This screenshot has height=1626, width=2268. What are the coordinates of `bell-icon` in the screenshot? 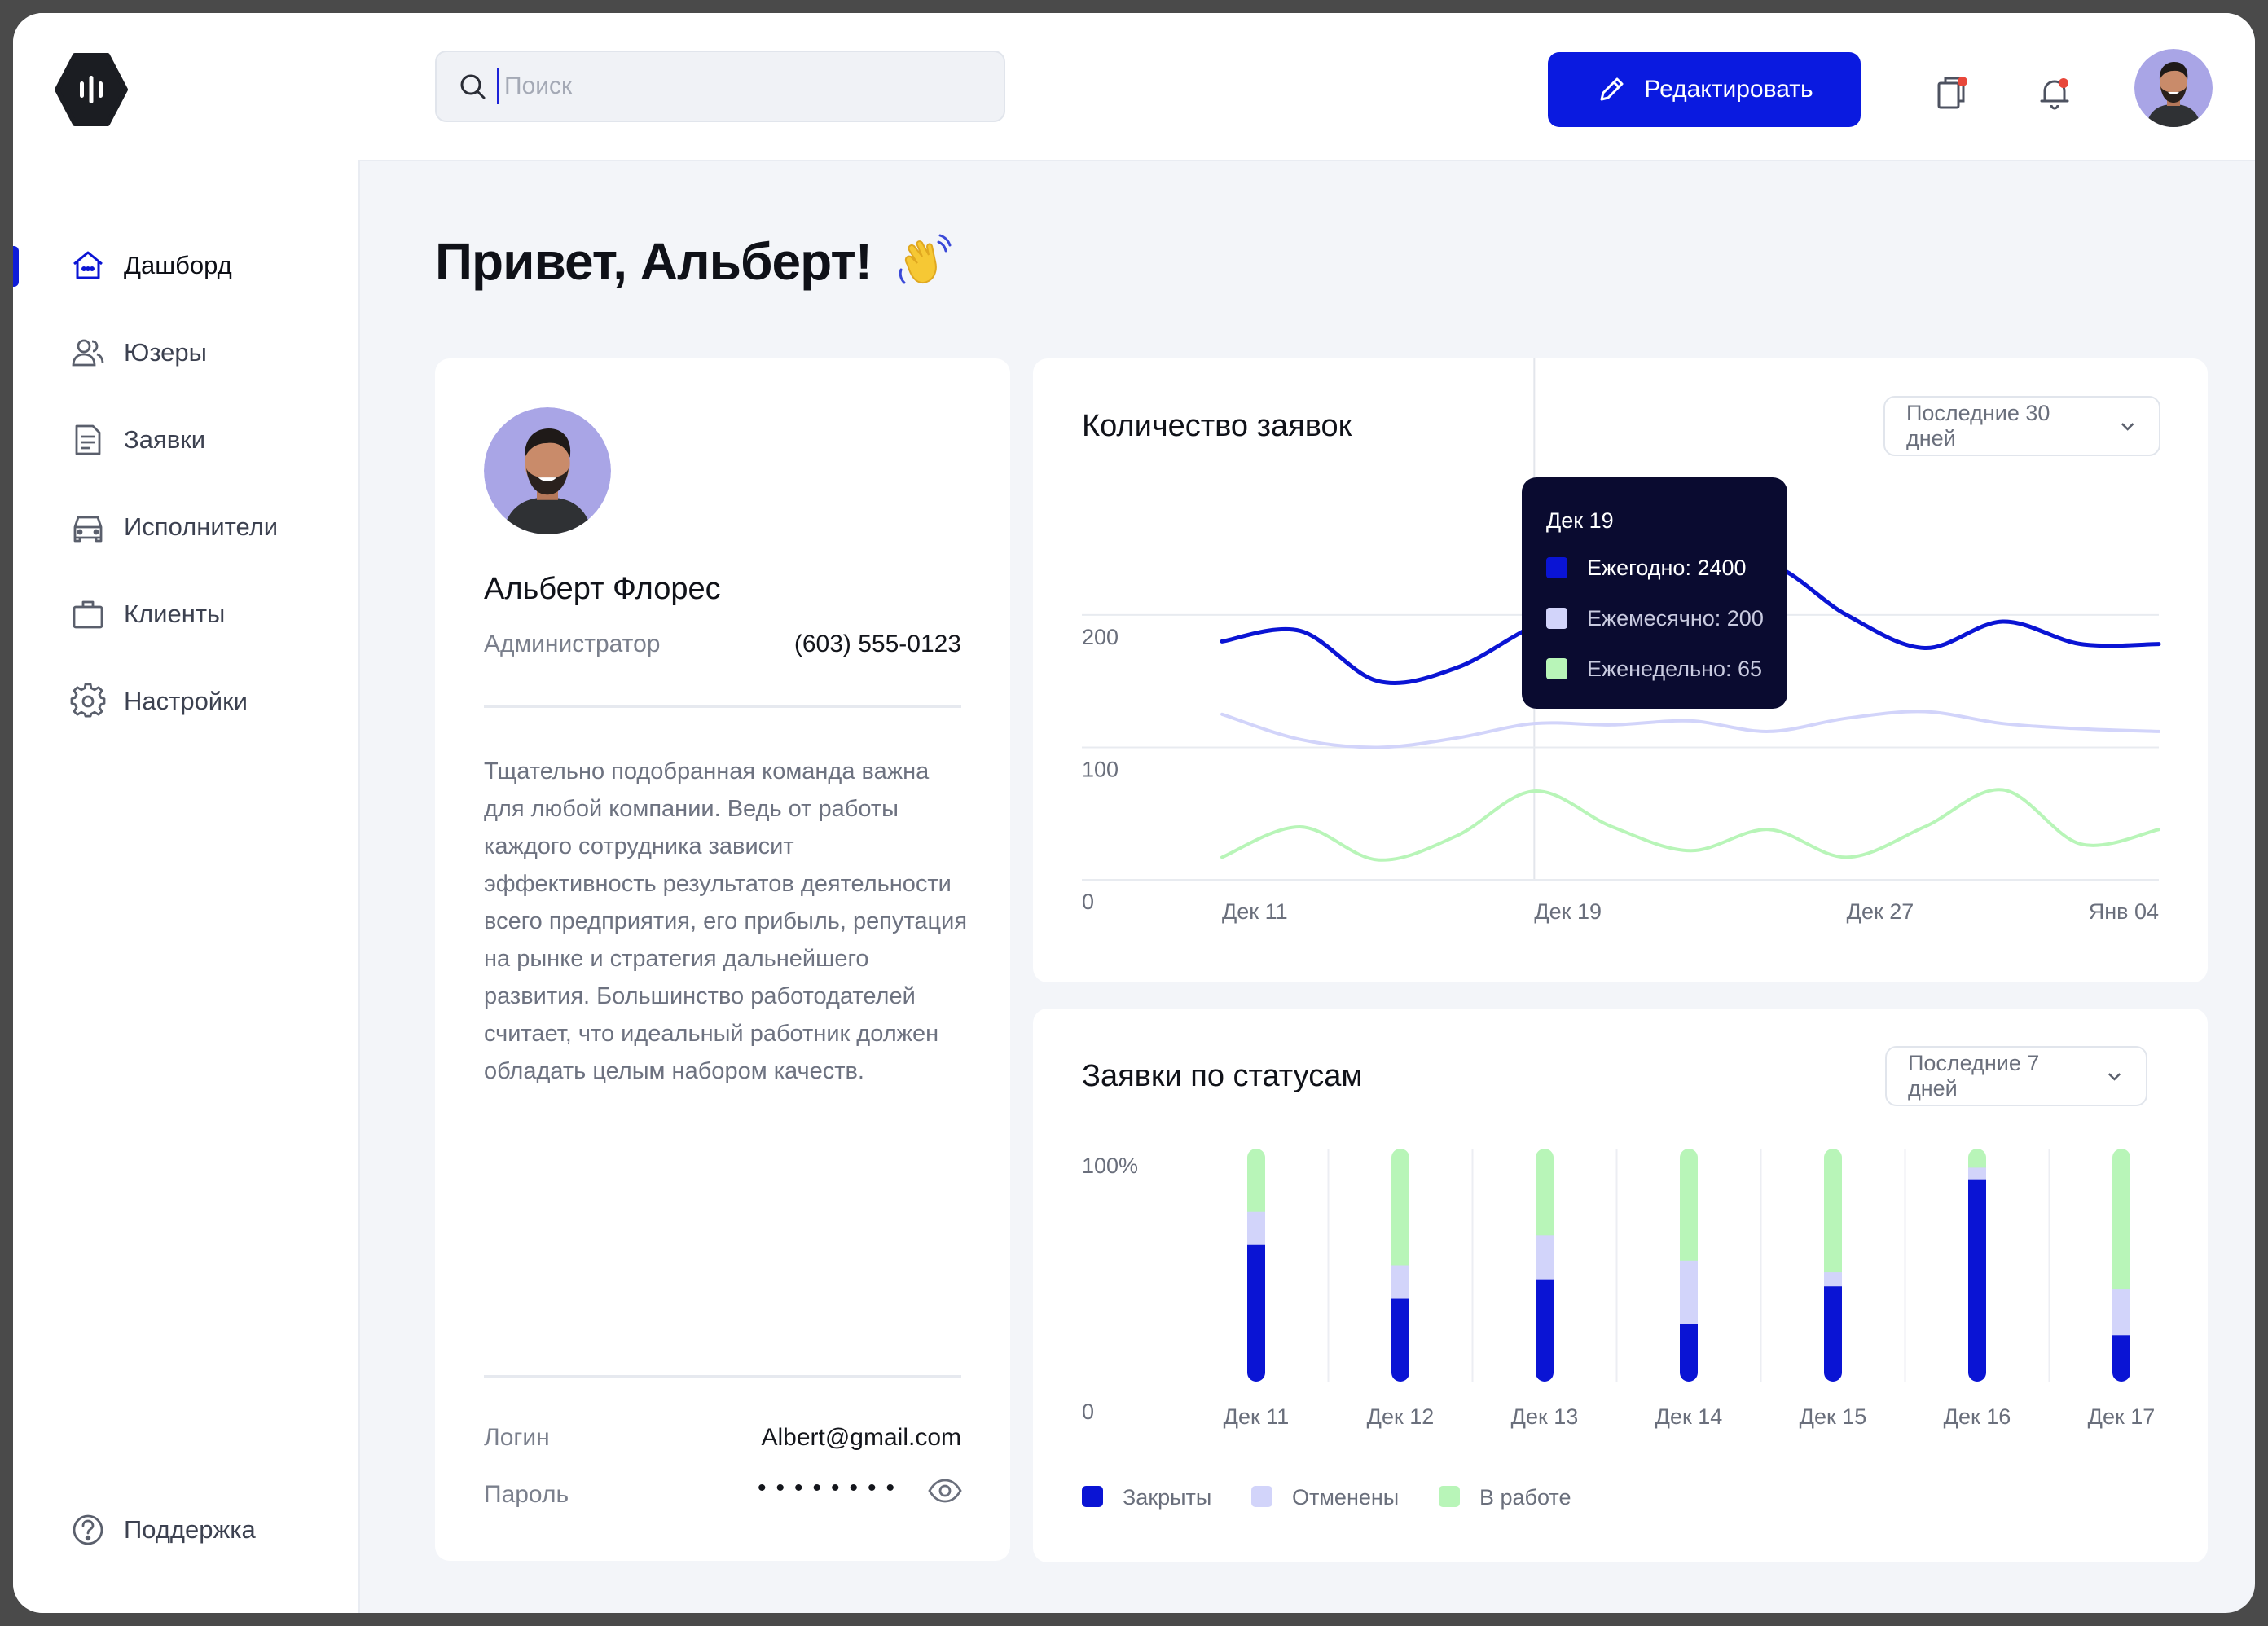 It's located at (2054, 92).